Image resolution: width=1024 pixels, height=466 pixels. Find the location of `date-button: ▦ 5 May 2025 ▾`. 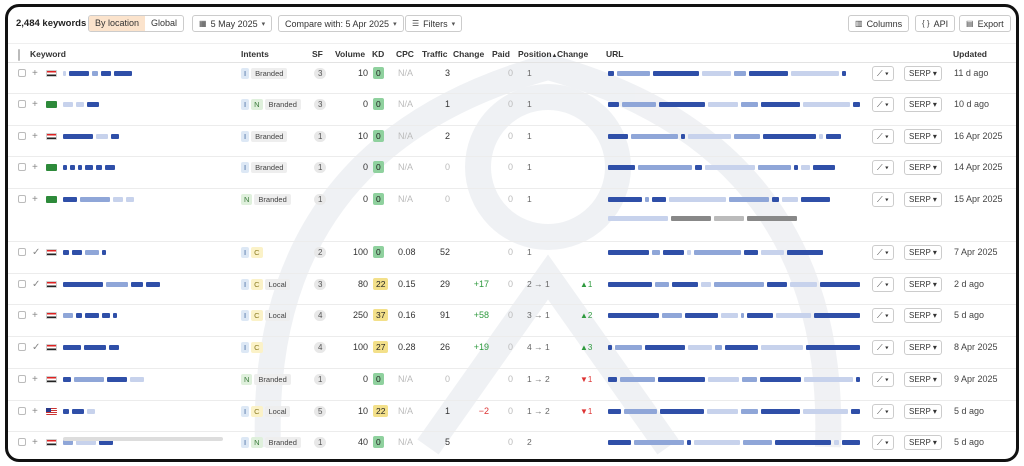

date-button: ▦ 5 May 2025 ▾ is located at coordinates (232, 23).